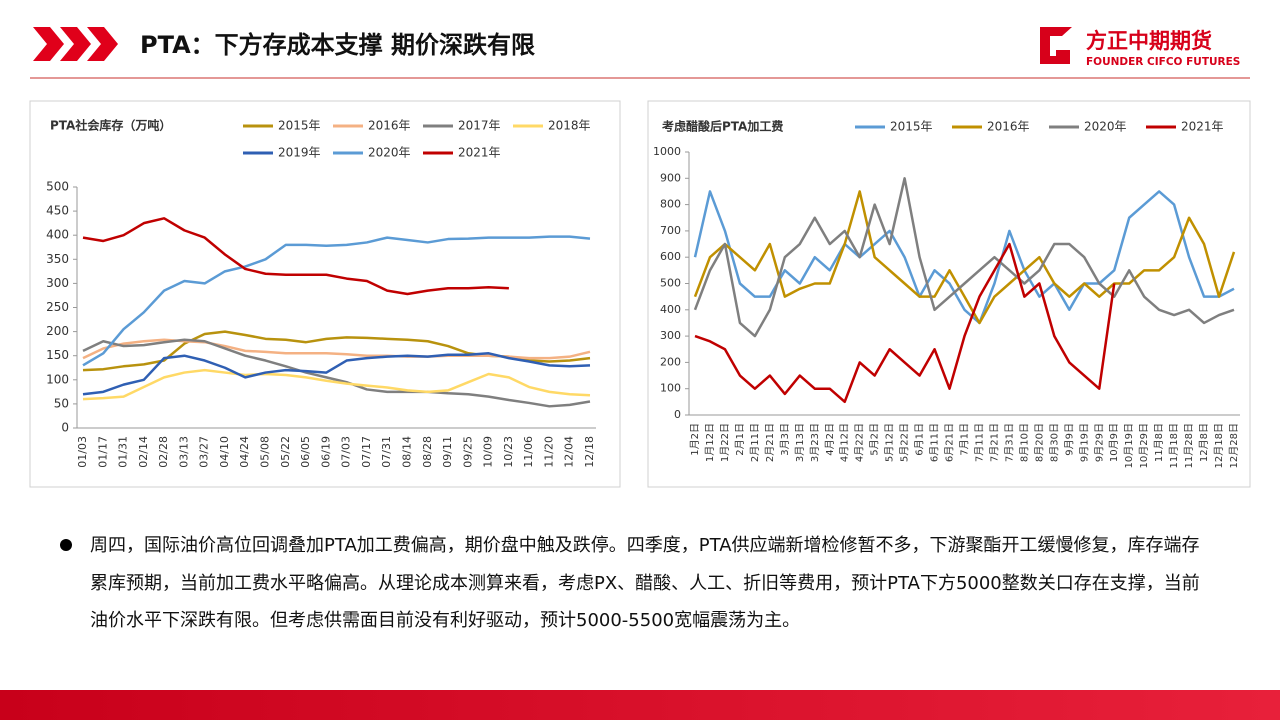 This screenshot has height=720, width=1280. Describe the element at coordinates (1009, 442) in the screenshot. I see `x-tick-label: 7月31日` at that location.